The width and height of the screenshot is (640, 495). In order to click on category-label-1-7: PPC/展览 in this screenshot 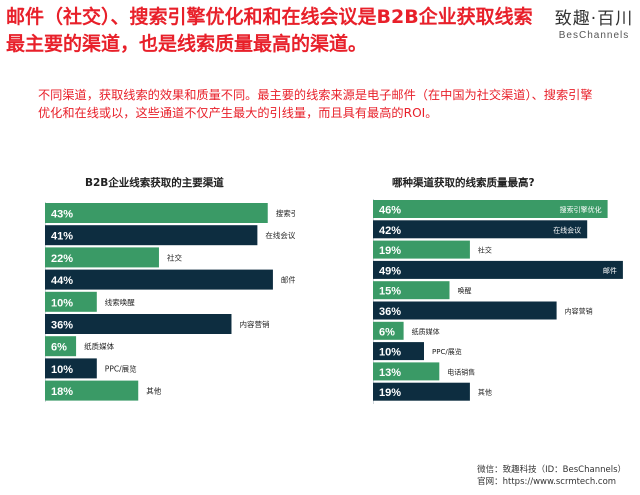, I will do `click(447, 351)`.